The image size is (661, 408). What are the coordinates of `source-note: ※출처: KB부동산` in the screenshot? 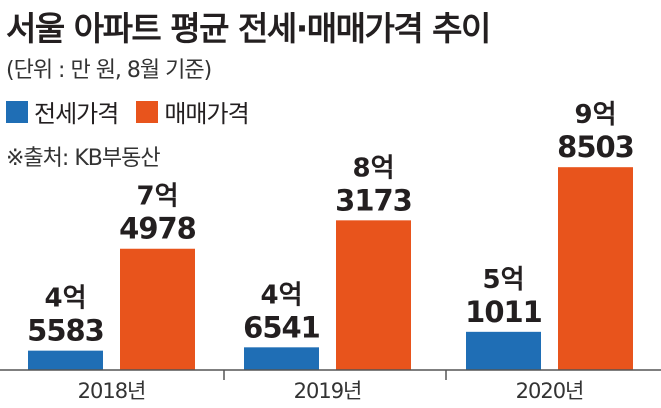 It's located at (83, 158).